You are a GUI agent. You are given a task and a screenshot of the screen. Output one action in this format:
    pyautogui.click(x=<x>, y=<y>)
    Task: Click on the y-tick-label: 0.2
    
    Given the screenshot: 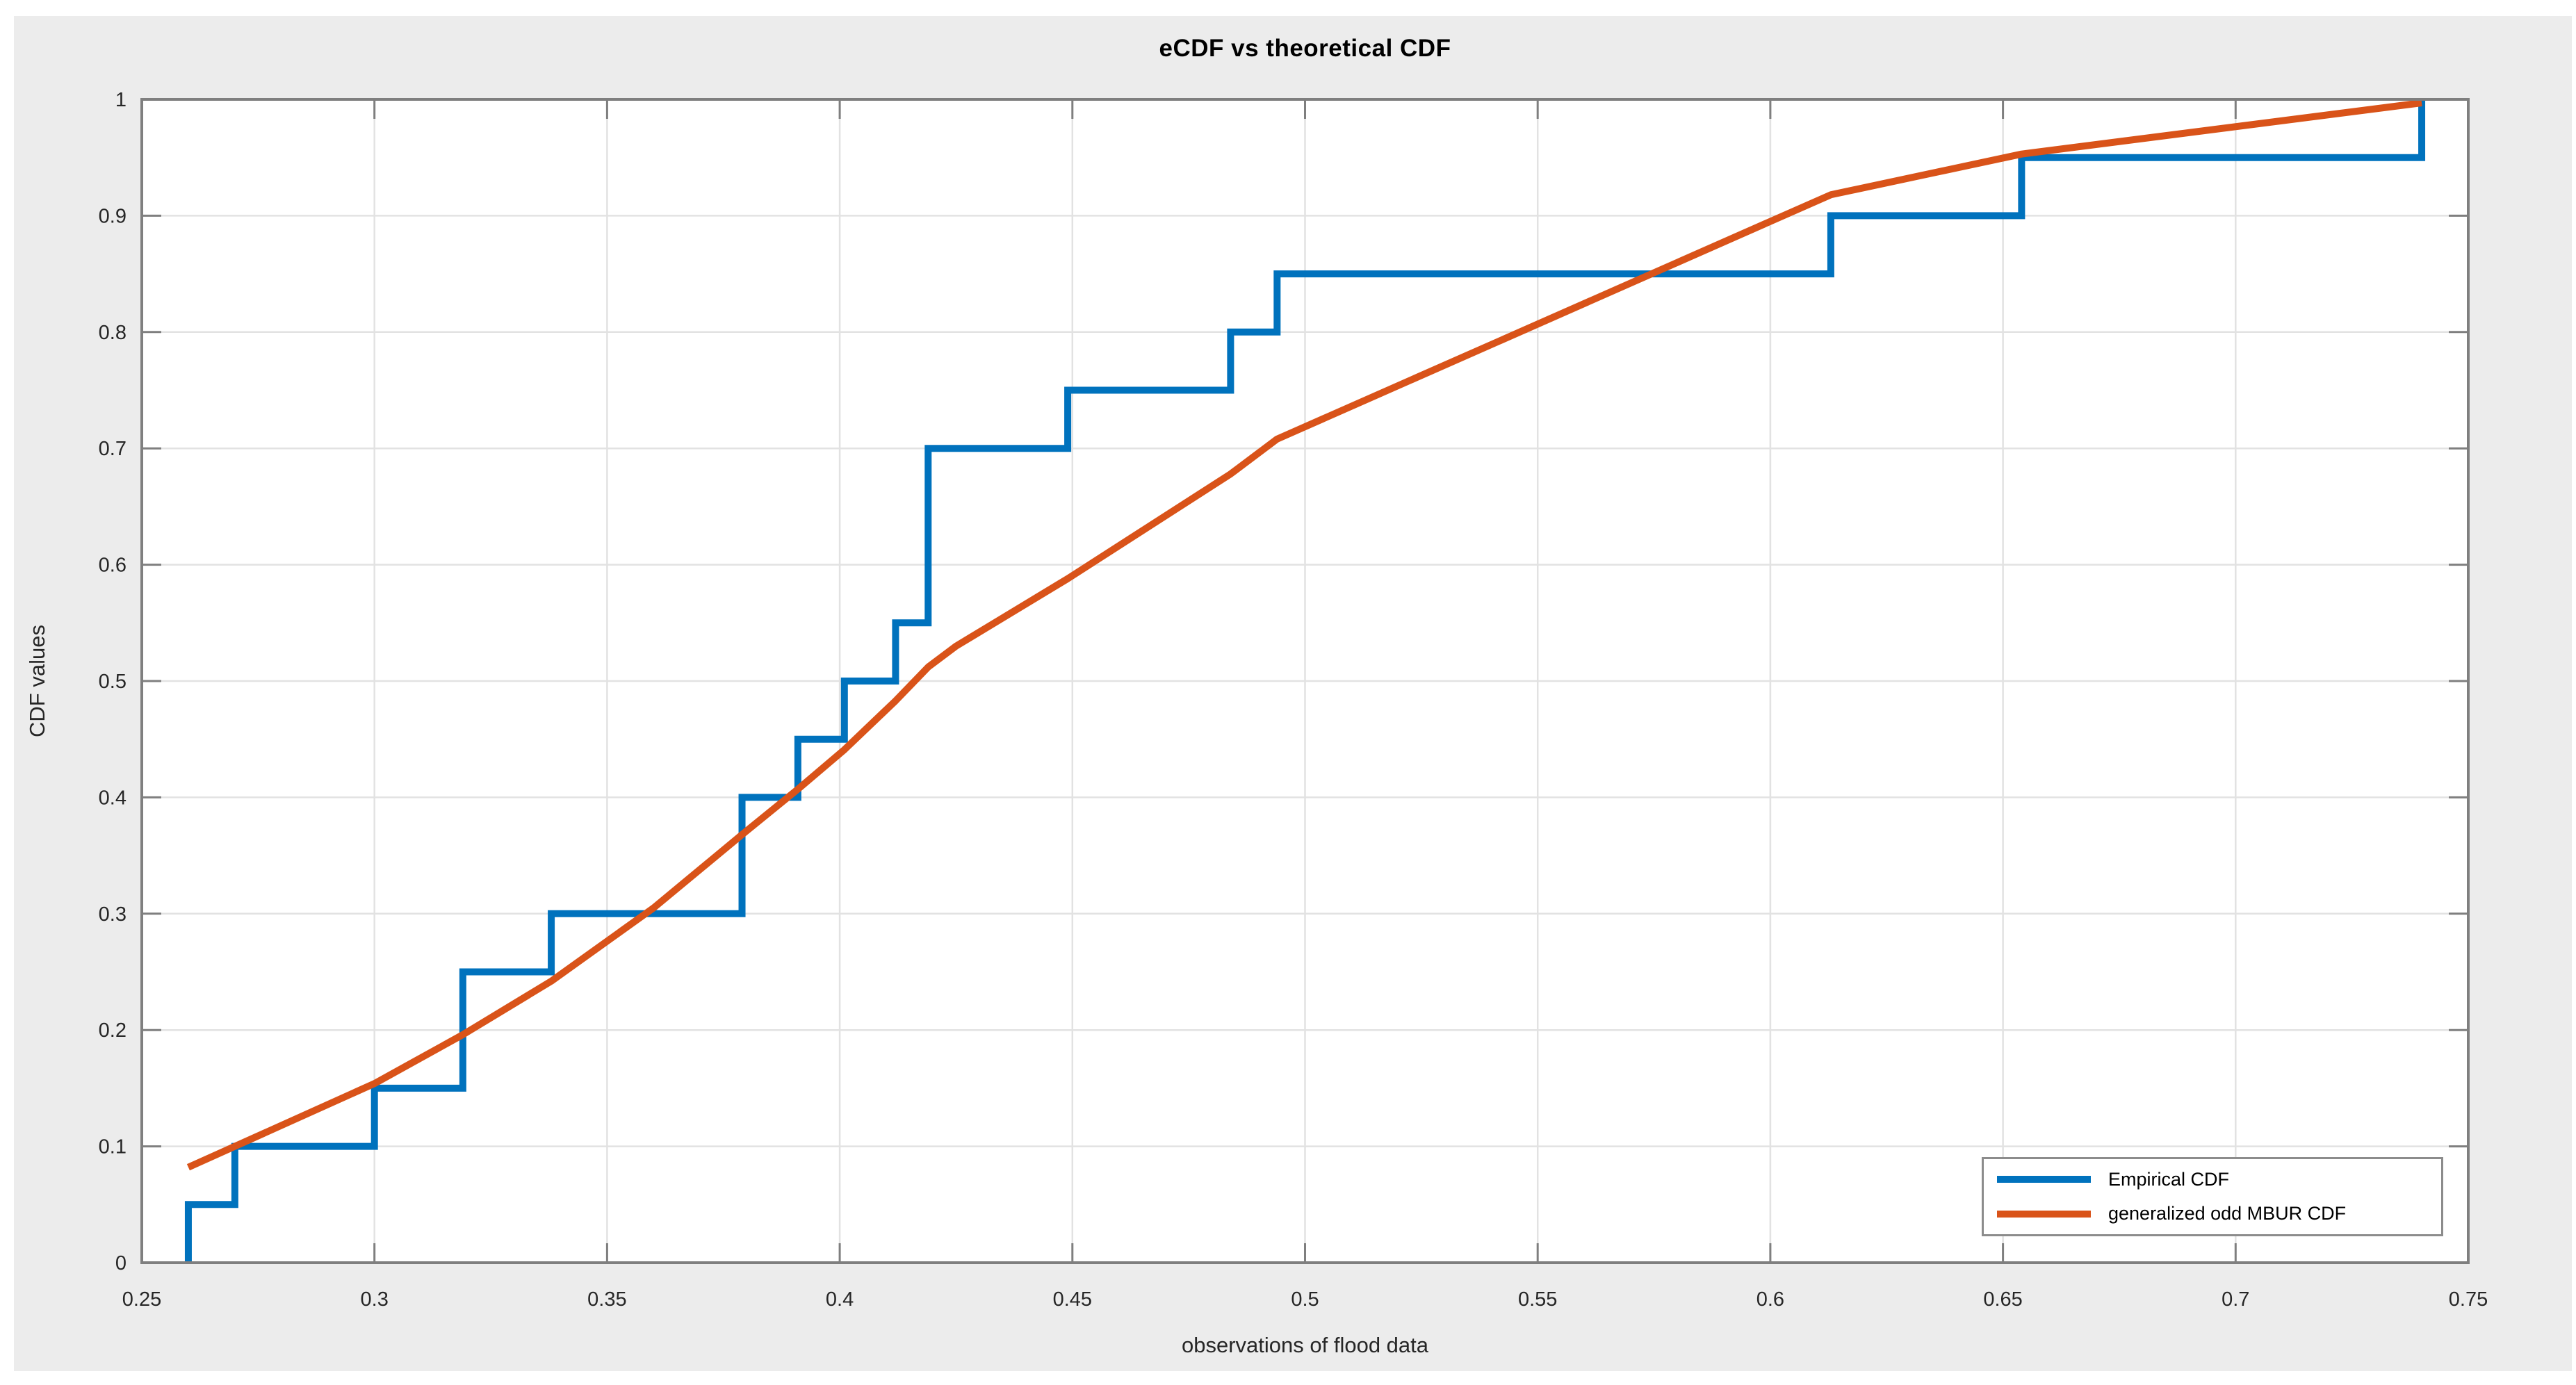 What is the action you would take?
    pyautogui.click(x=113, y=1030)
    